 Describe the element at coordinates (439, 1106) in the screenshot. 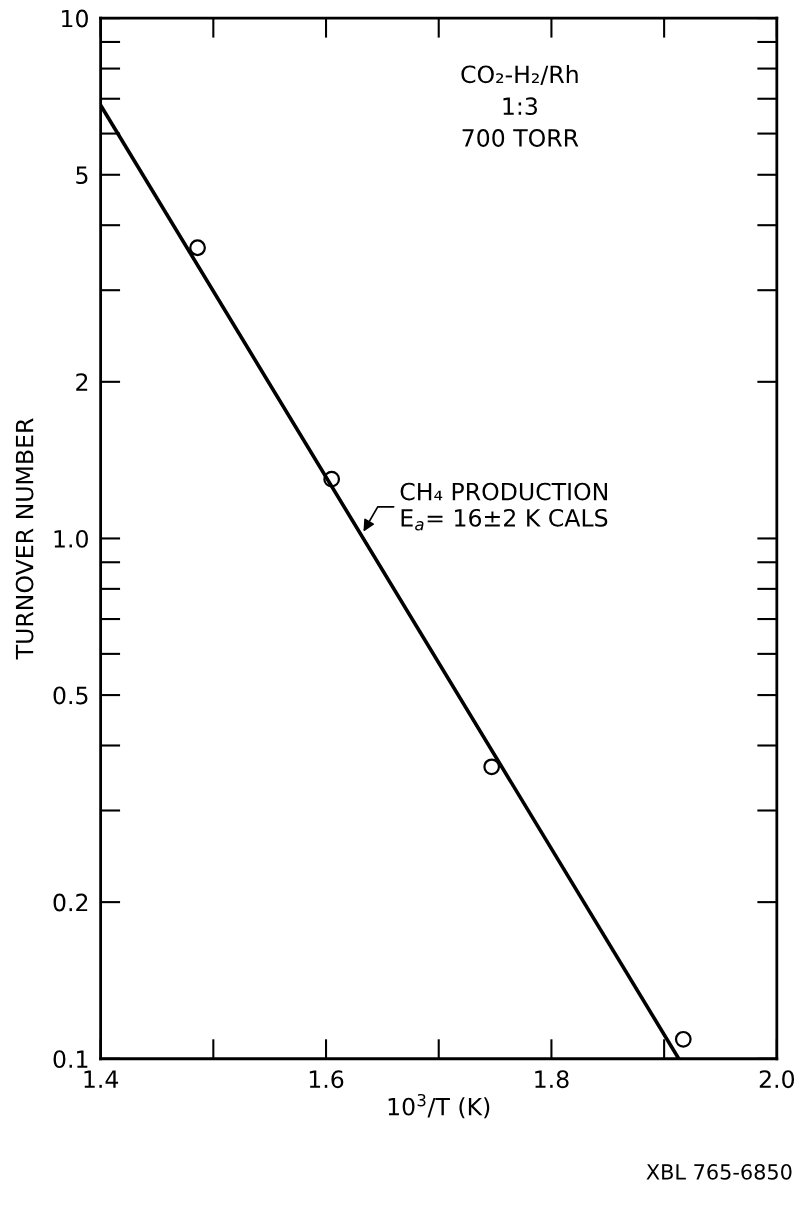

I see `x-axis-title: 10$^{3}$/T (K)` at that location.